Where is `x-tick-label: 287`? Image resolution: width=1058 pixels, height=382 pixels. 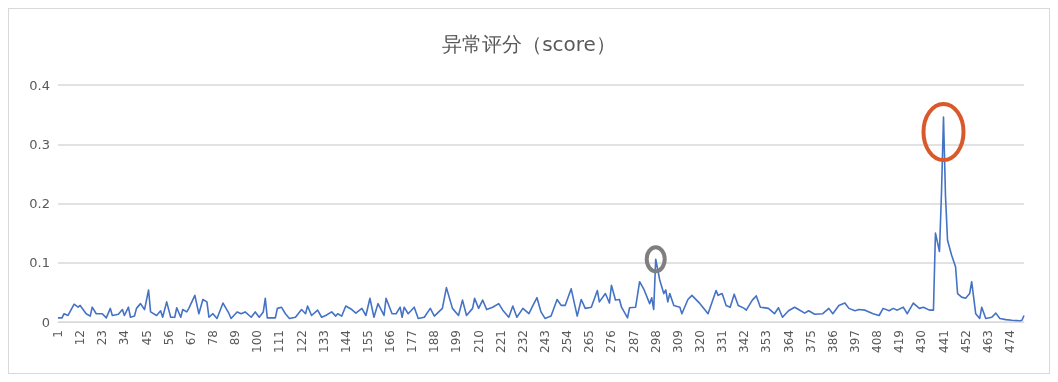
x-tick-label: 287 is located at coordinates (633, 341).